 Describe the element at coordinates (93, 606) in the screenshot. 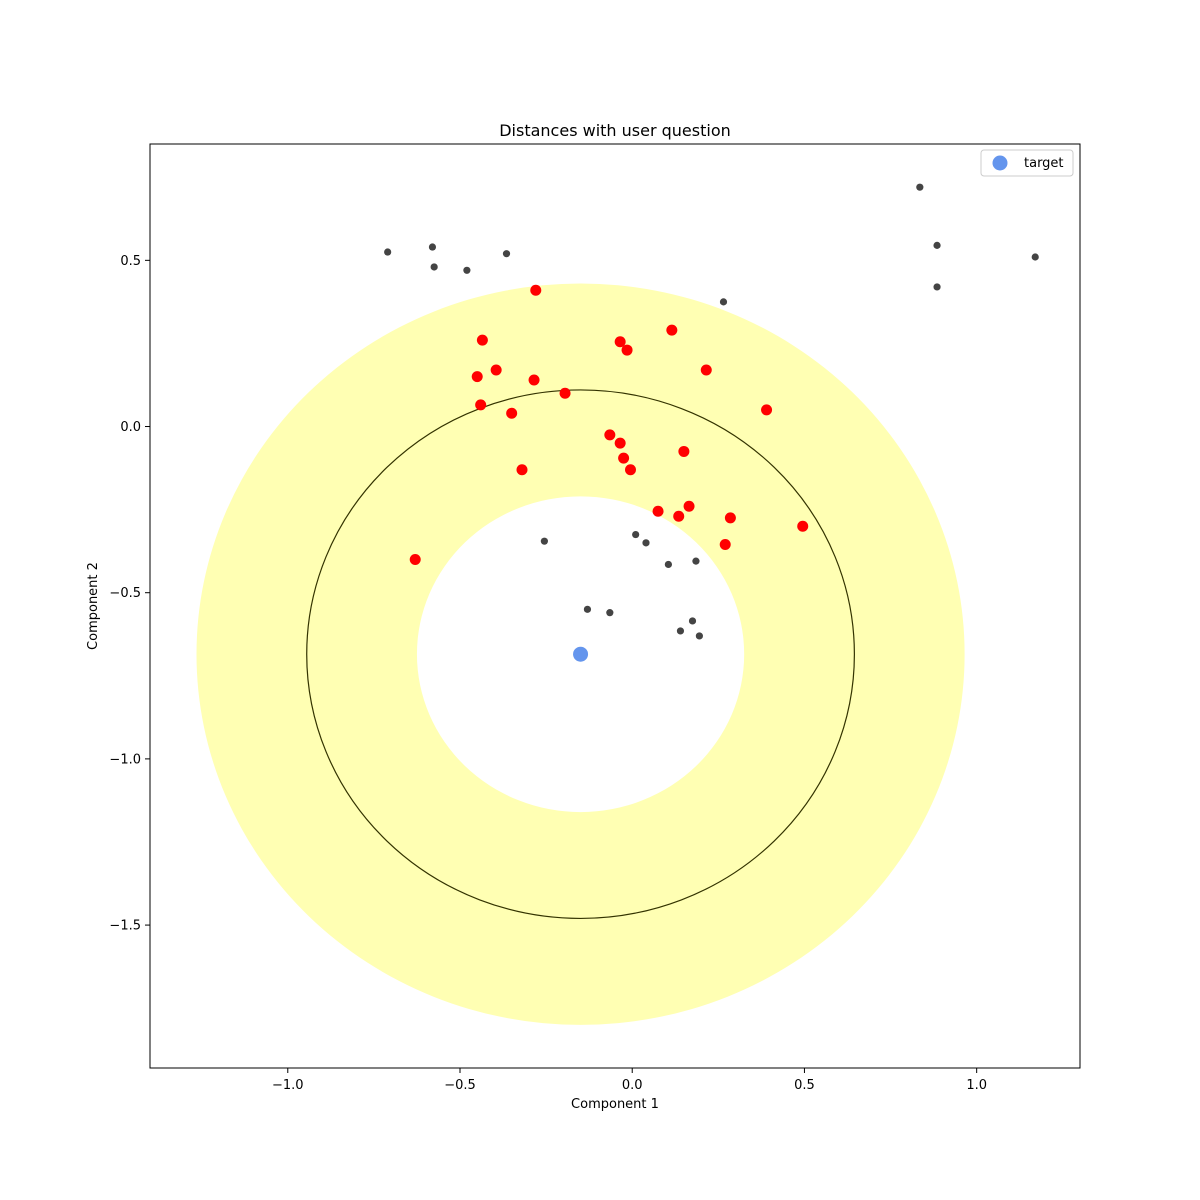

I see `y-axis-label: Component 2` at that location.